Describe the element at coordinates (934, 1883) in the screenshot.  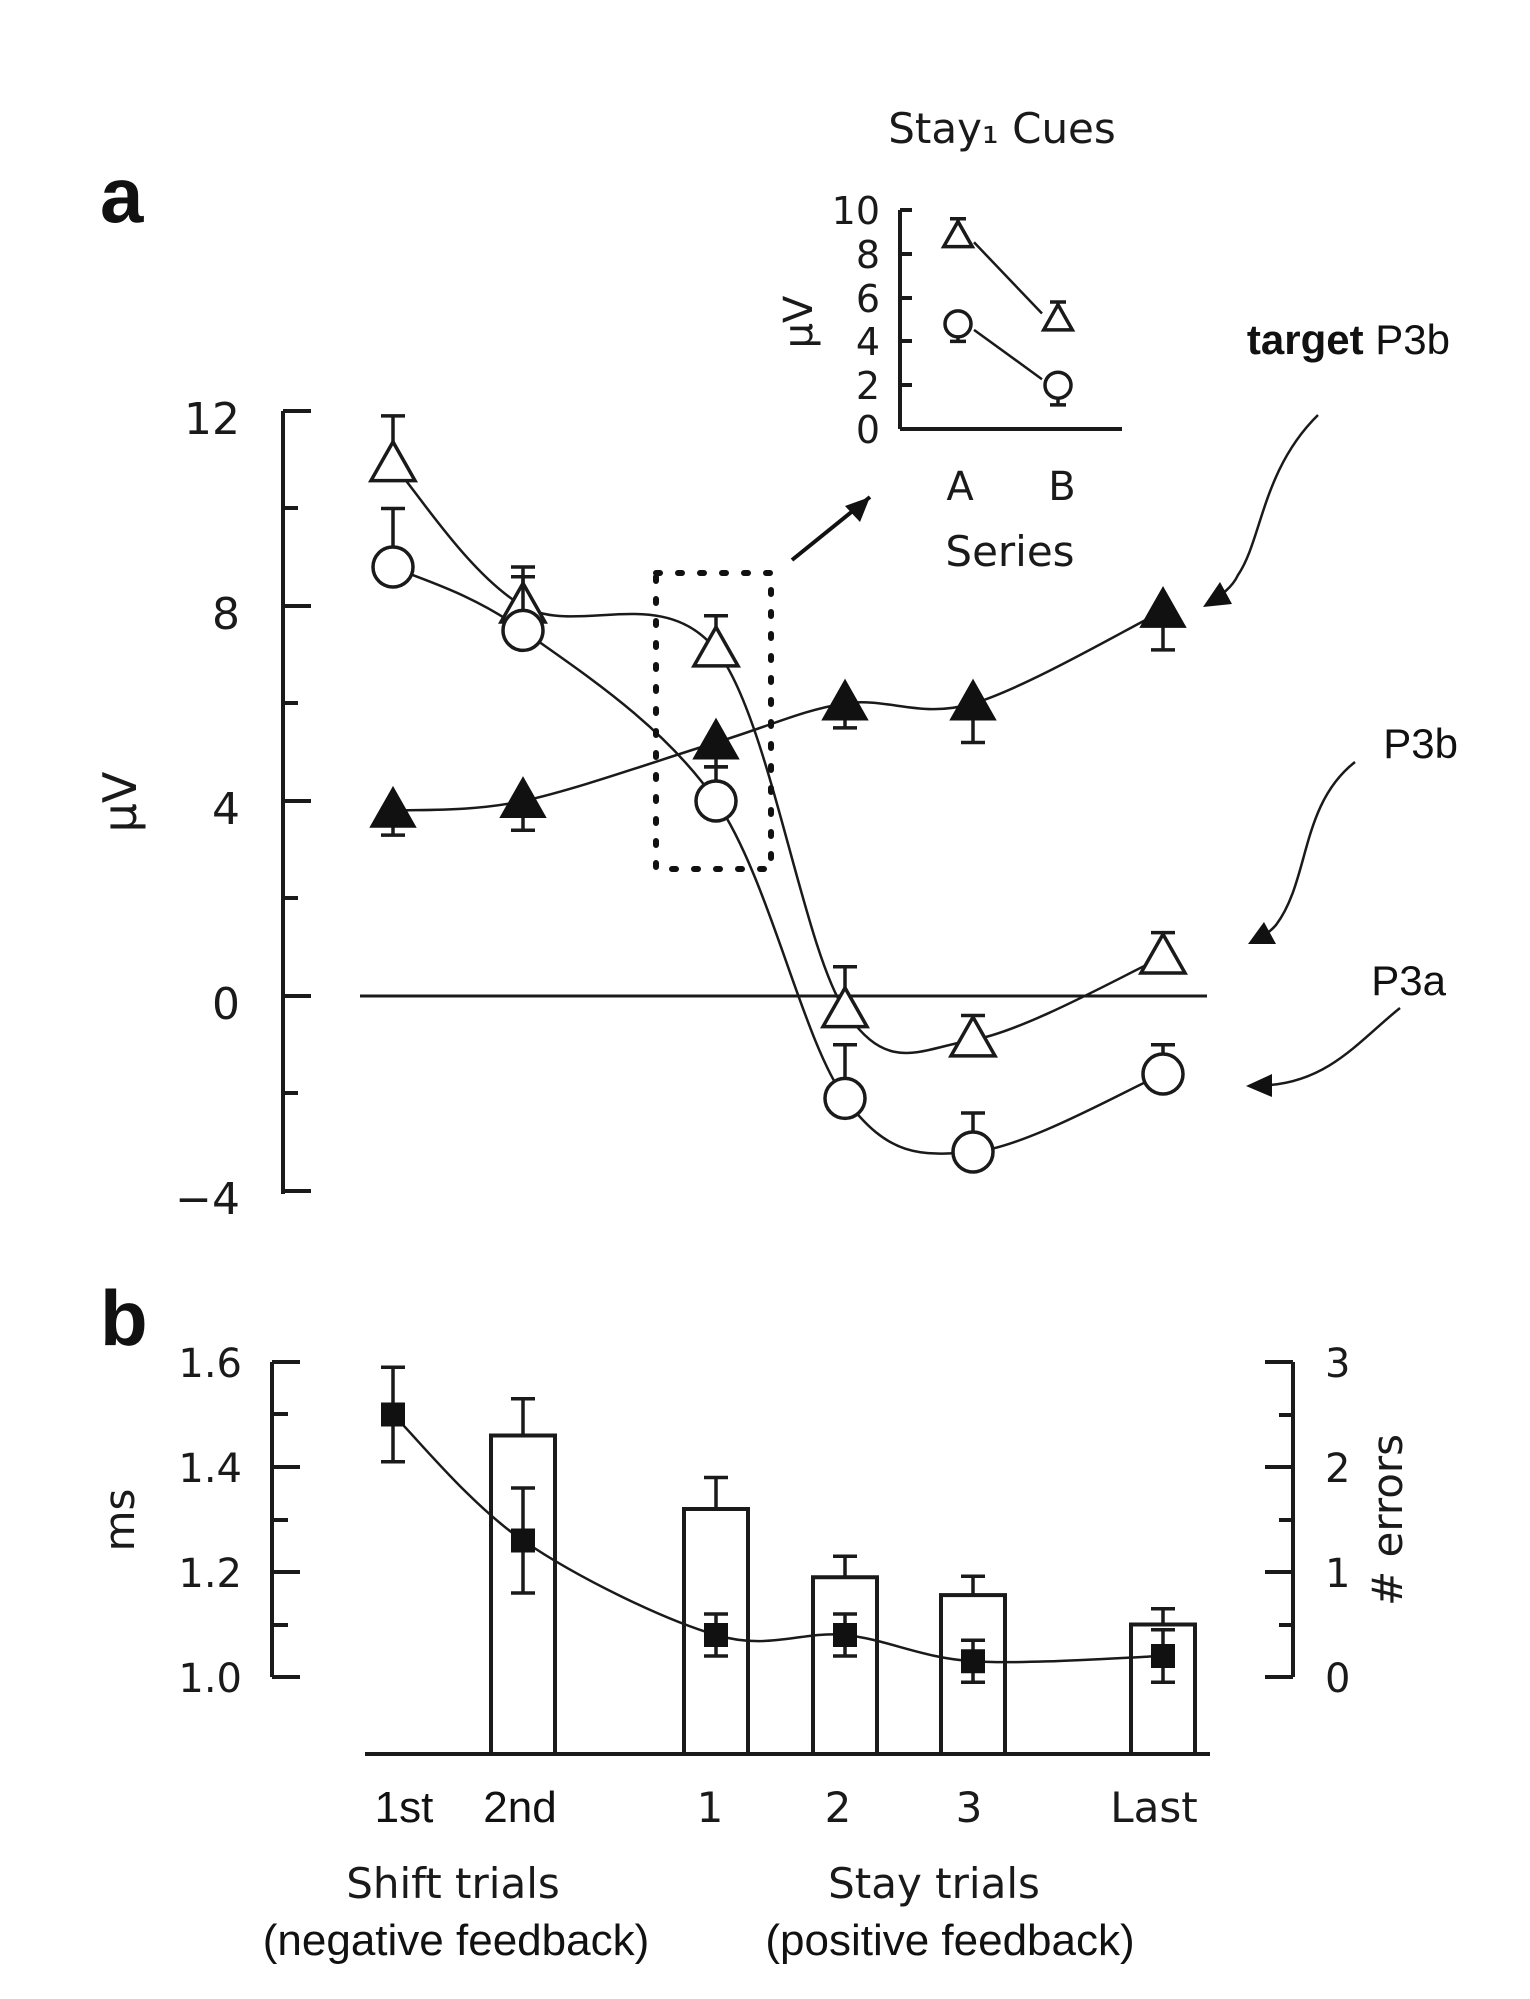
I see `stay-trials-label: Stay trials` at that location.